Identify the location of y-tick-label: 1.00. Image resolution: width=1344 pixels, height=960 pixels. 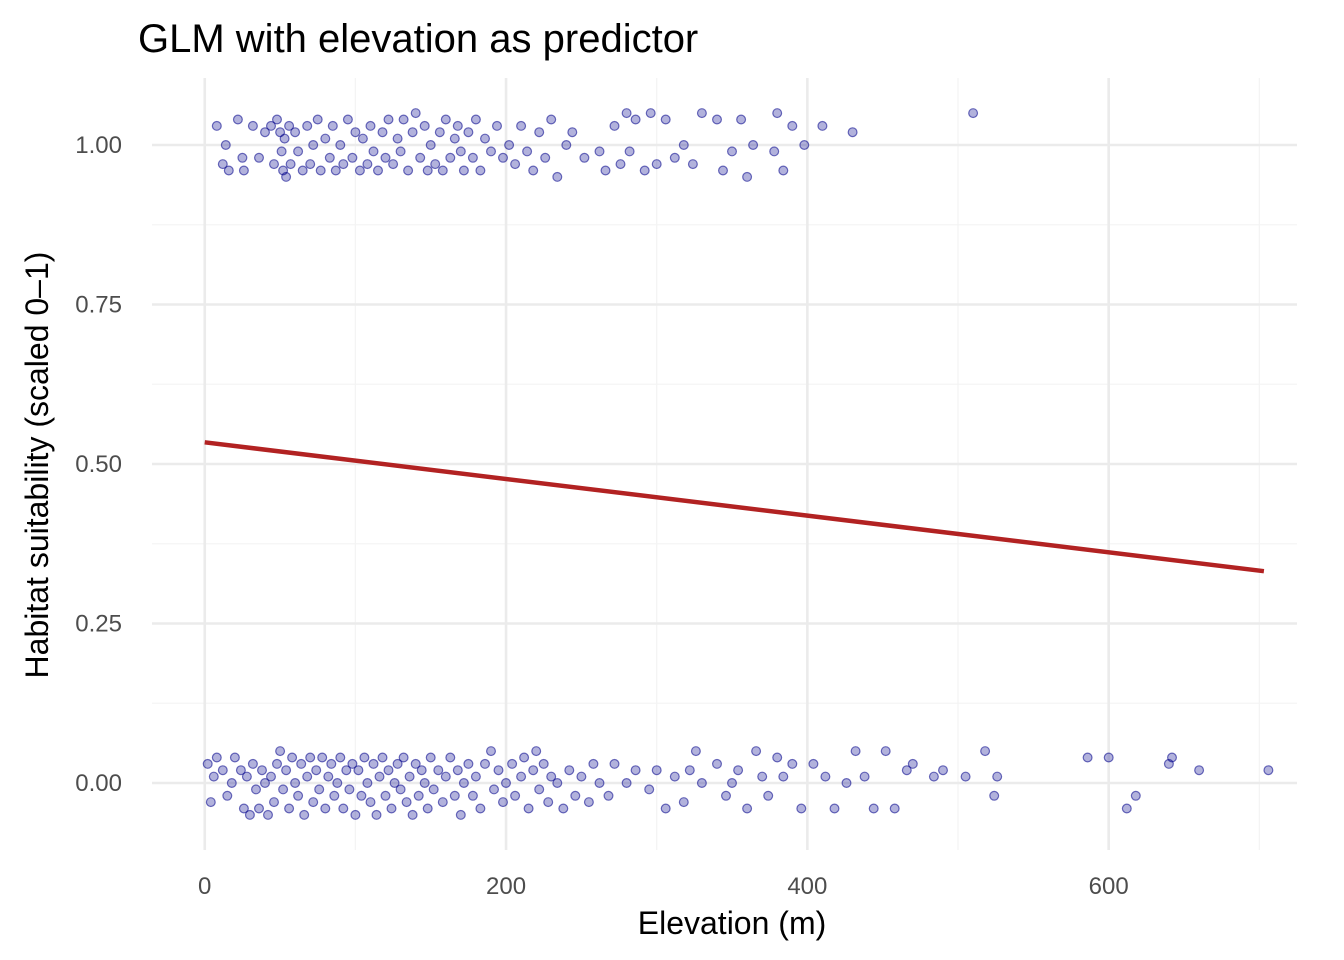
(98, 145).